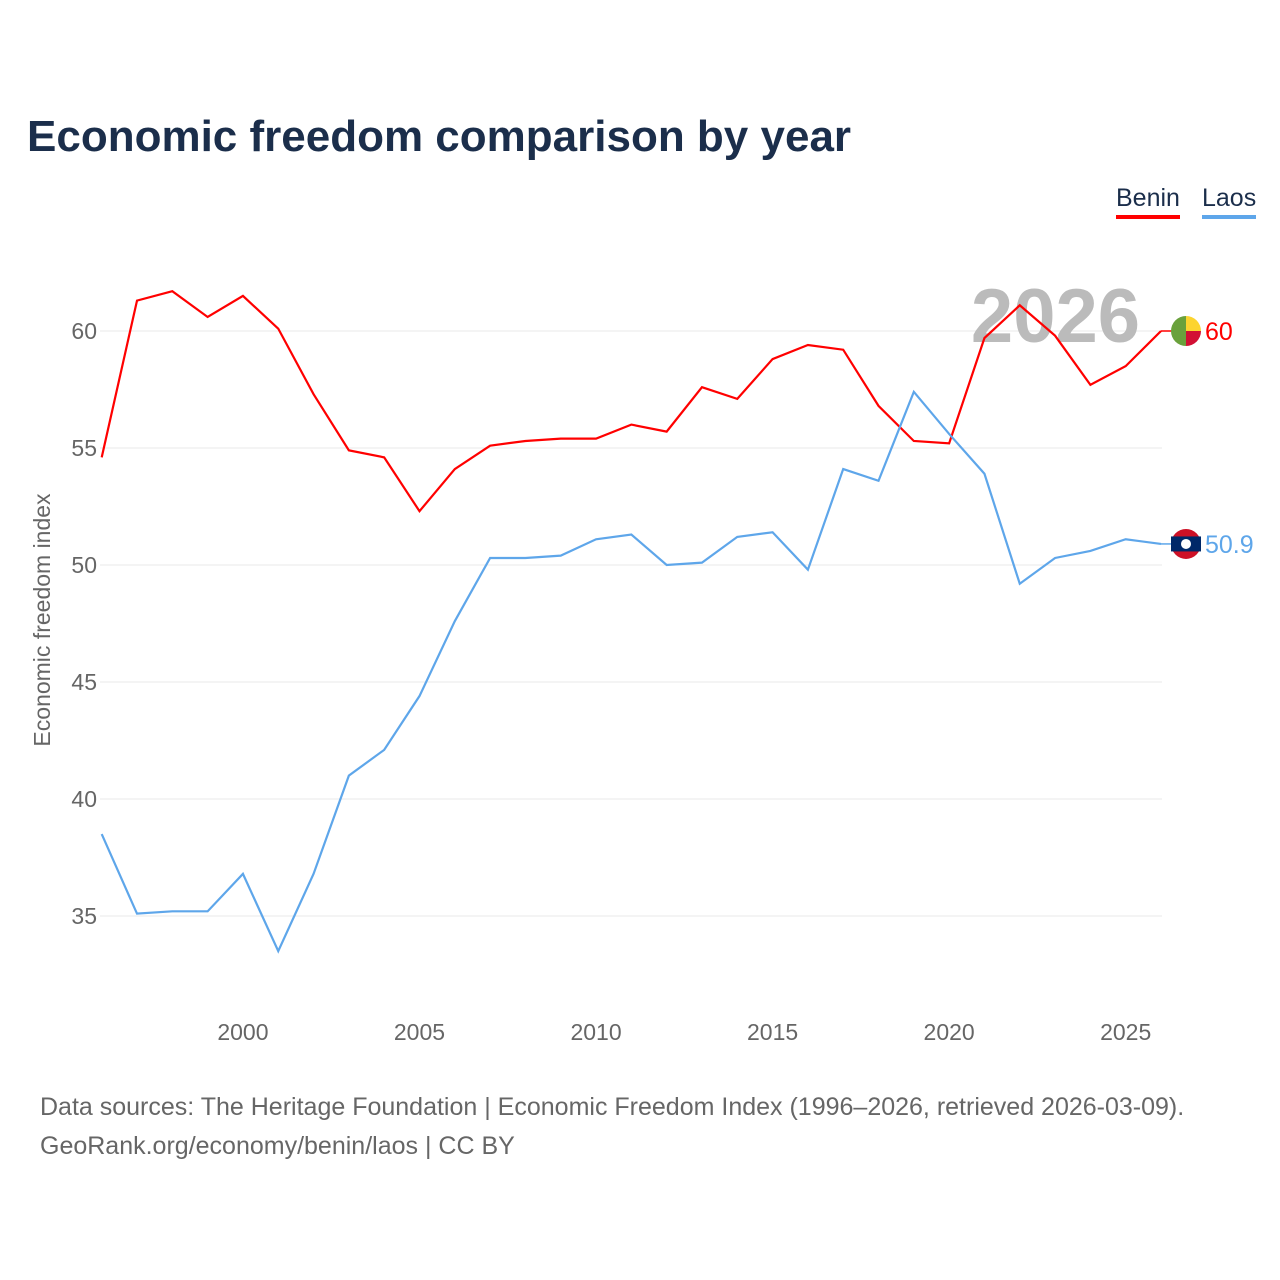  I want to click on y-tick-label: 35, so click(84, 916).